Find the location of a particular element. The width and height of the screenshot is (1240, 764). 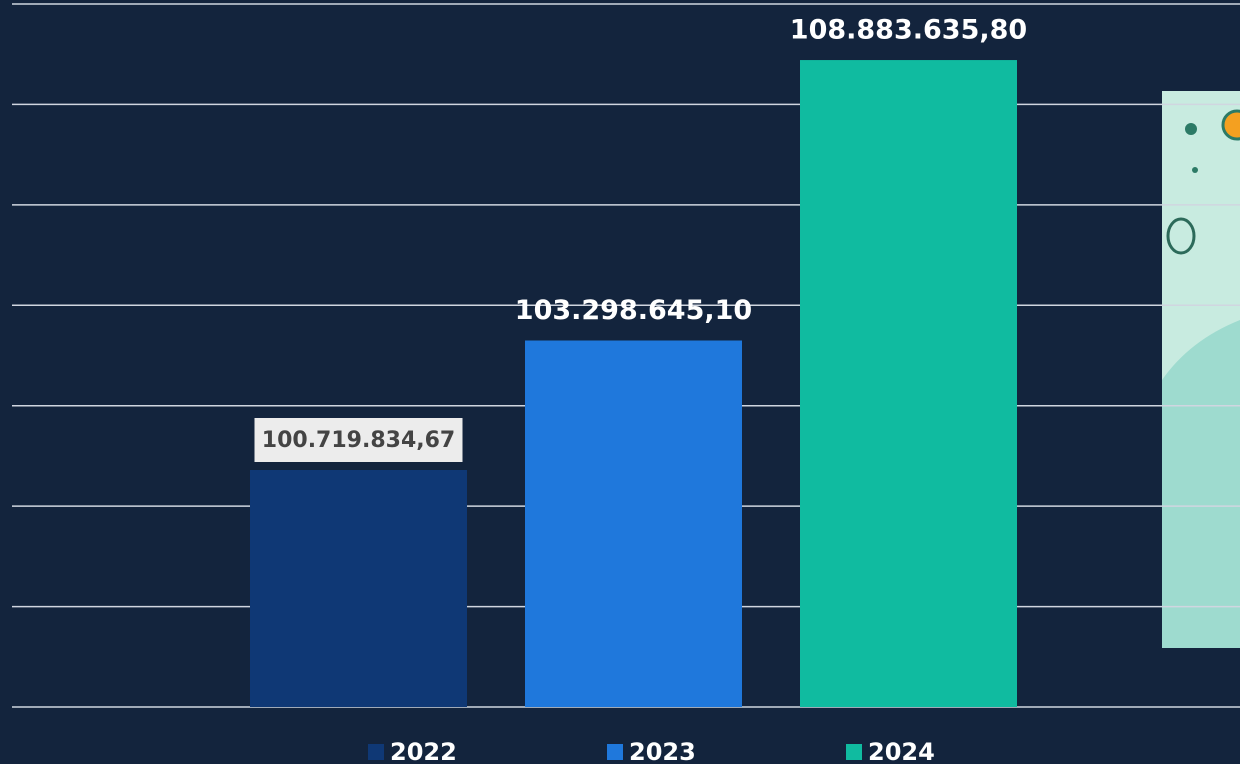

value-label-box is located at coordinates (358, 439).